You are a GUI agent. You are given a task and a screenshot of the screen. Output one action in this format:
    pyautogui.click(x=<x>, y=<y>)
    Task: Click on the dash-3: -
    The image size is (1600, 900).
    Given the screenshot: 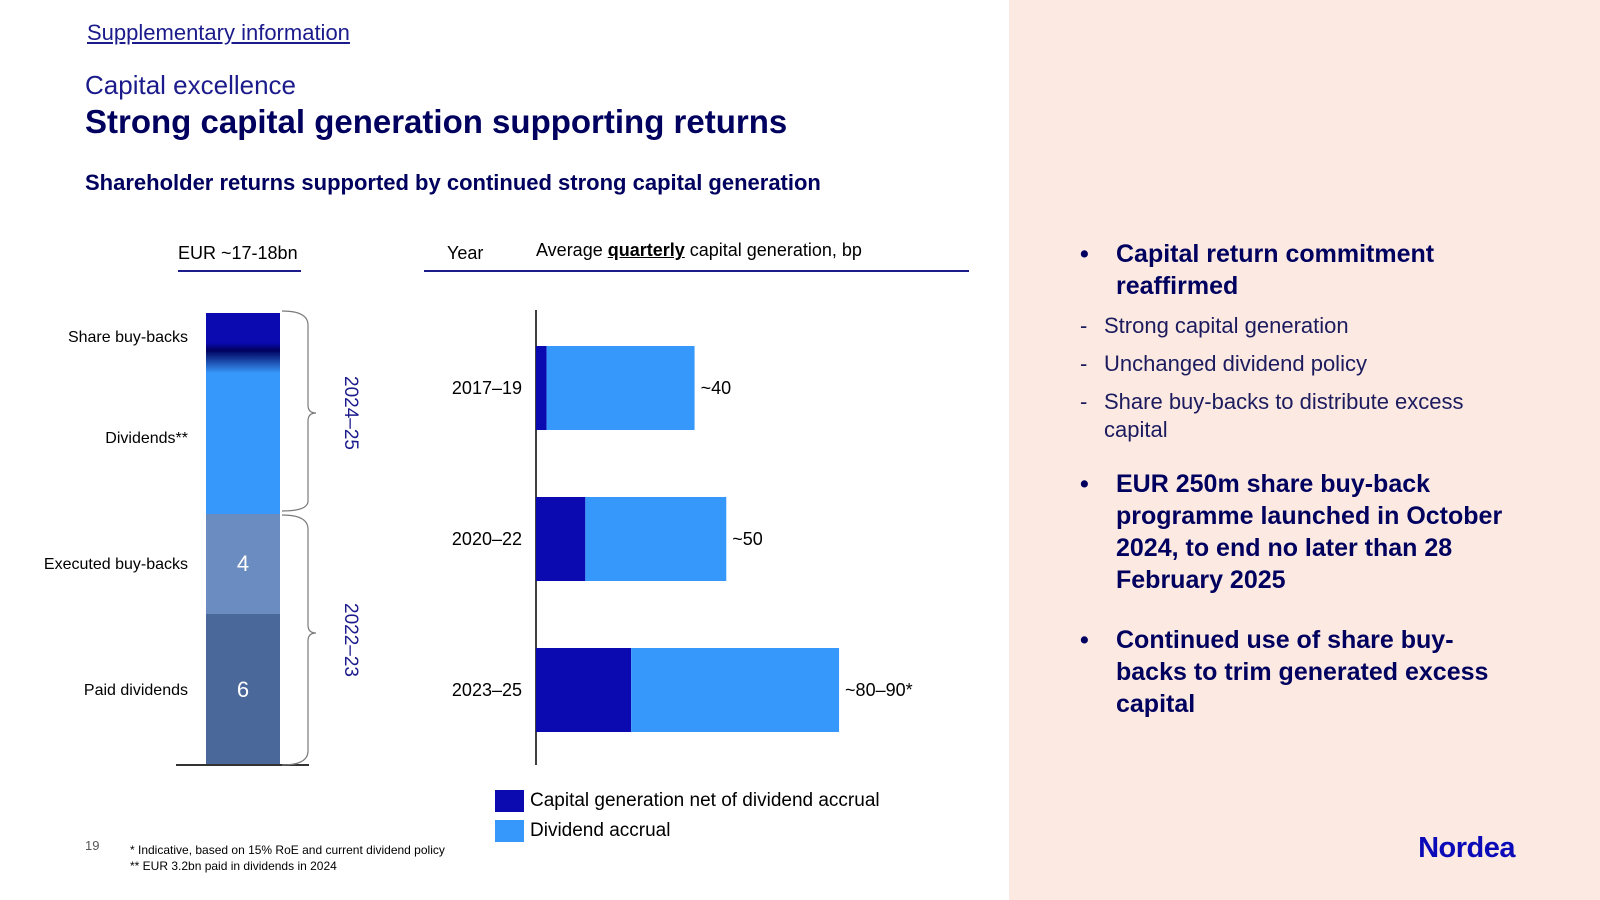 What is the action you would take?
    pyautogui.click(x=1084, y=401)
    